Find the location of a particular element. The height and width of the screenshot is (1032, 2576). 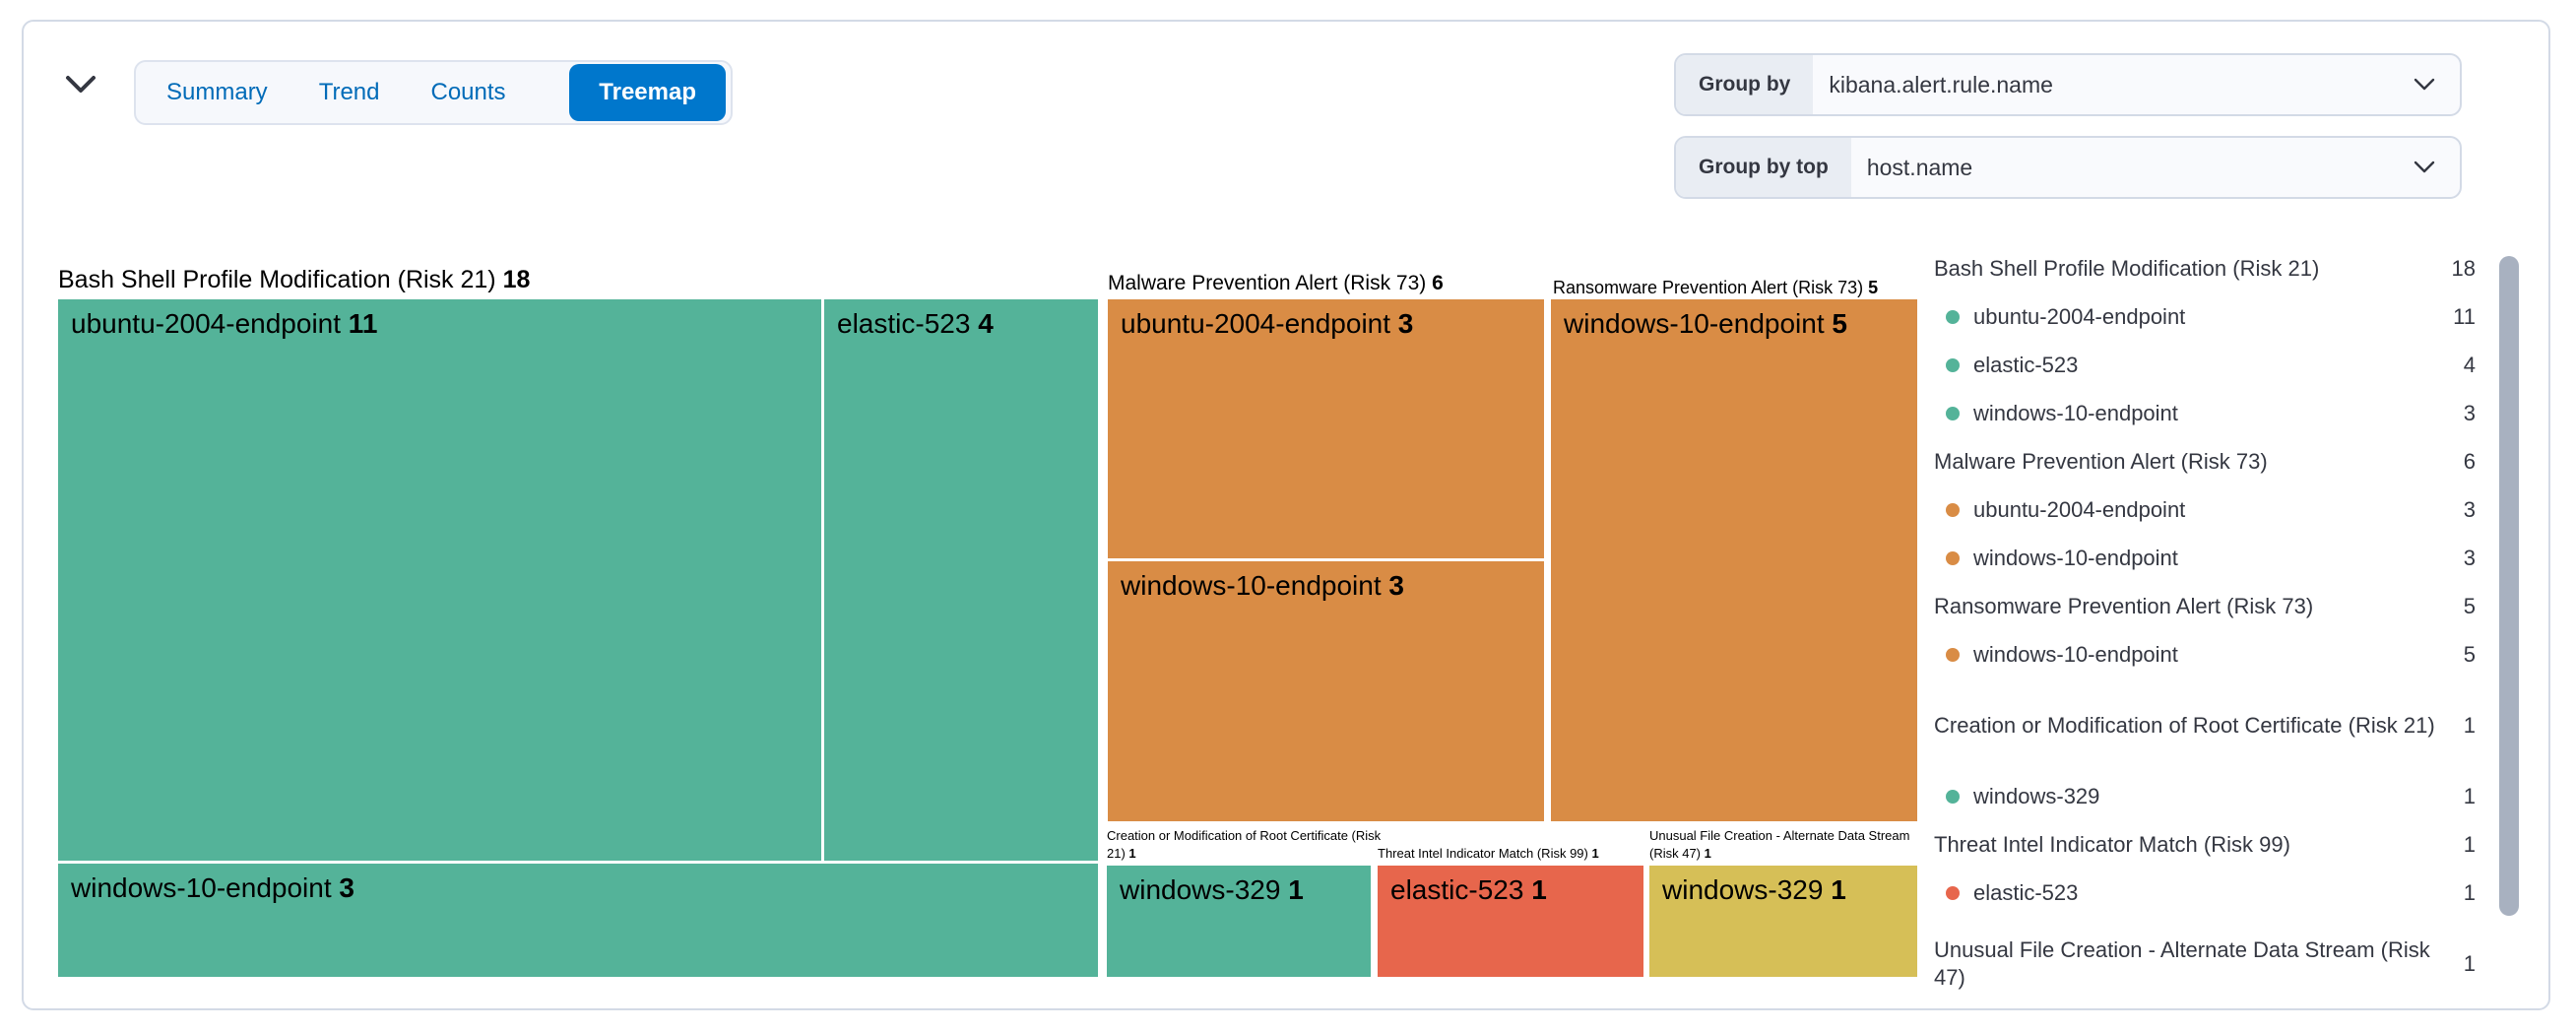

group-by-top-value: host.name is located at coordinates (1919, 167).